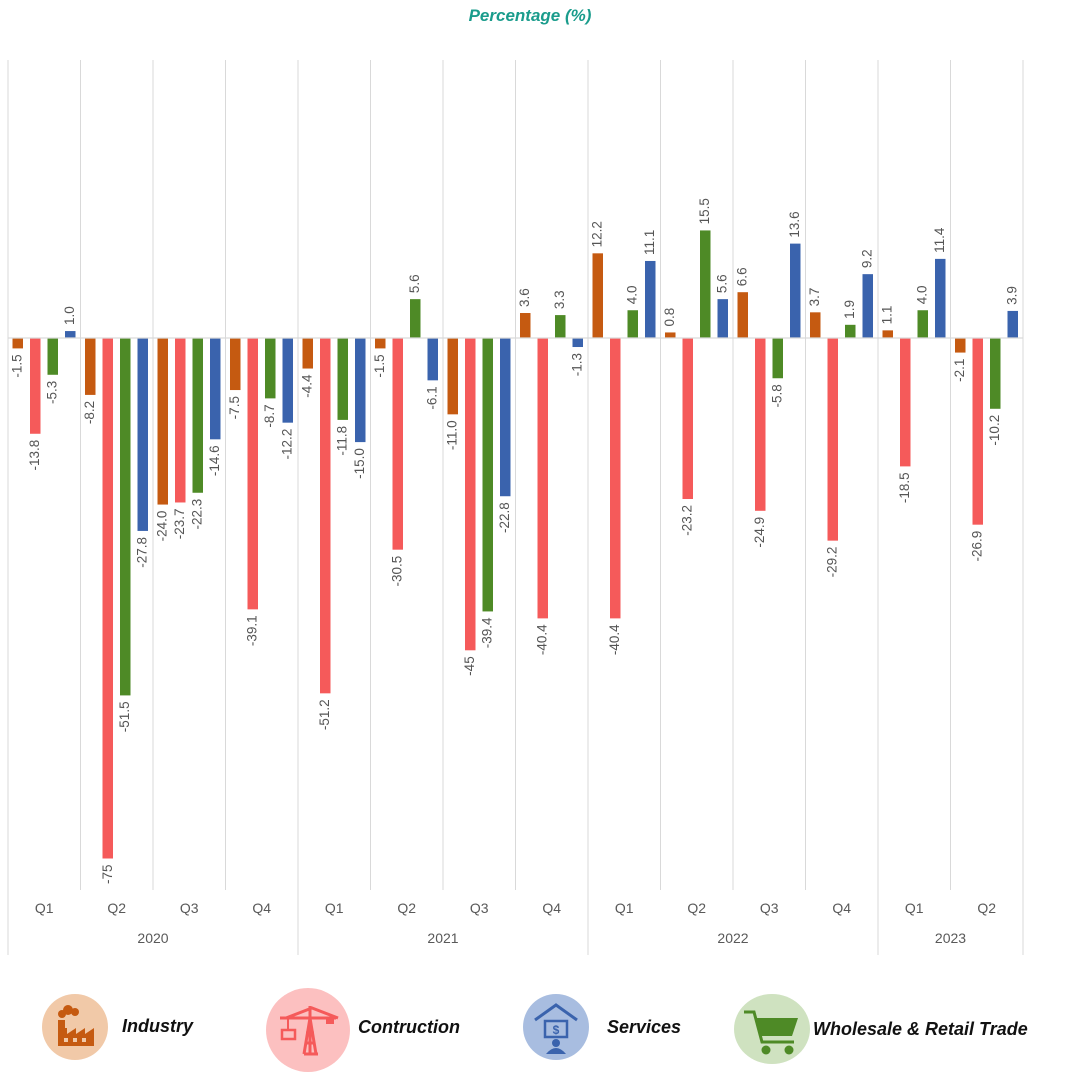 The height and width of the screenshot is (1078, 1069). Describe the element at coordinates (577, 364) in the screenshot. I see `data-label: -1.3` at that location.